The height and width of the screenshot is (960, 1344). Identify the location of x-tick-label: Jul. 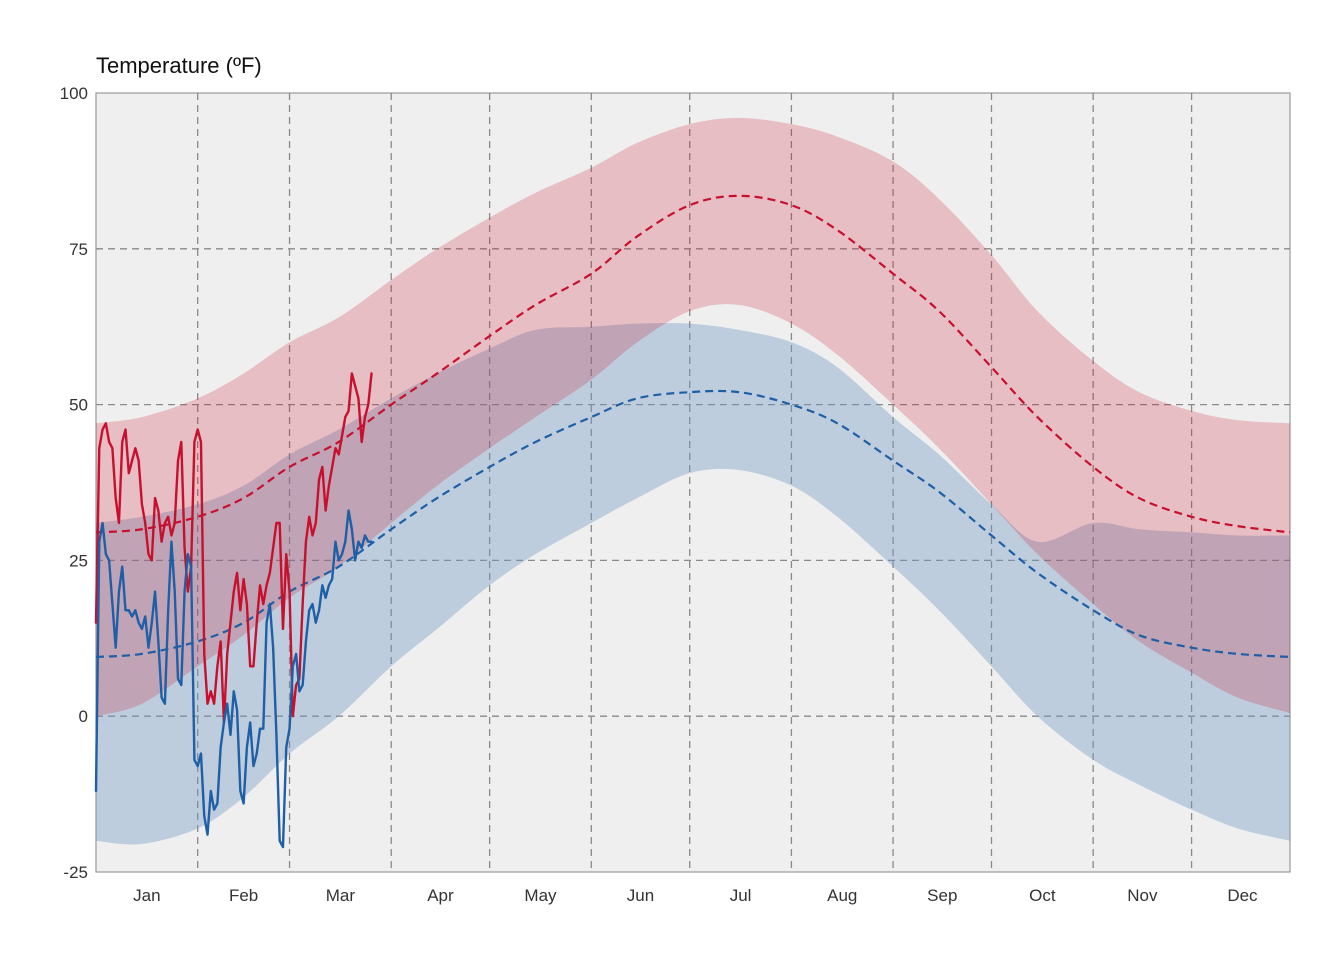
(741, 895).